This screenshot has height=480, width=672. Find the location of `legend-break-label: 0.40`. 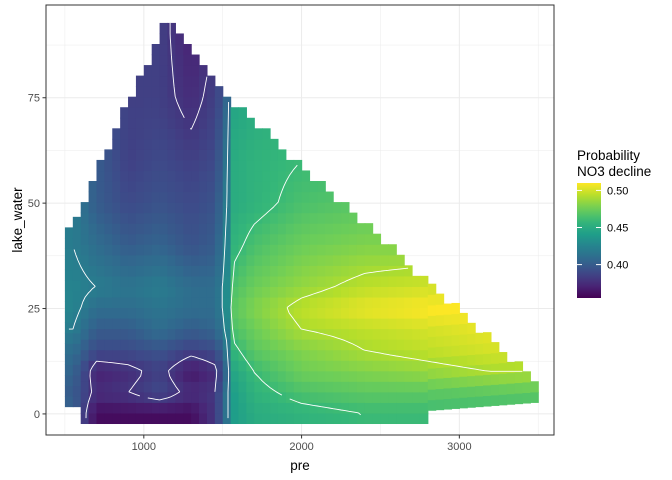

legend-break-label: 0.40 is located at coordinates (617, 266).